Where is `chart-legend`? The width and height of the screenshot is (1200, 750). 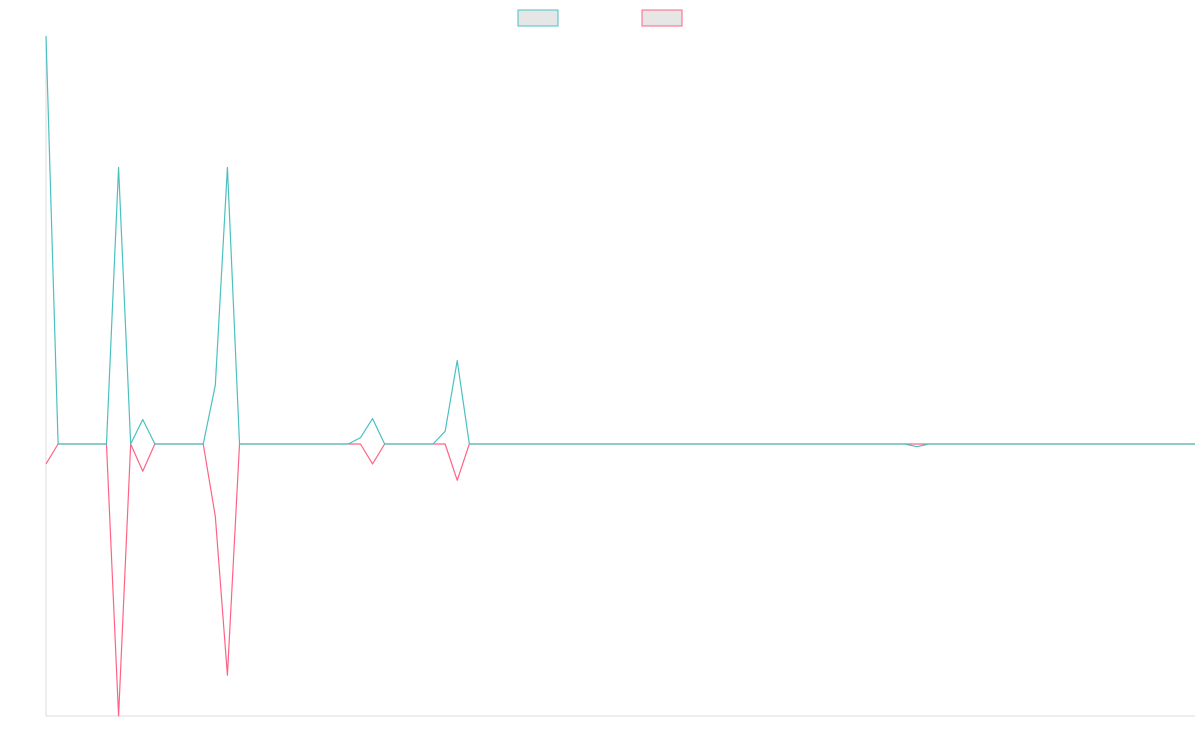
chart-legend is located at coordinates (600, 18).